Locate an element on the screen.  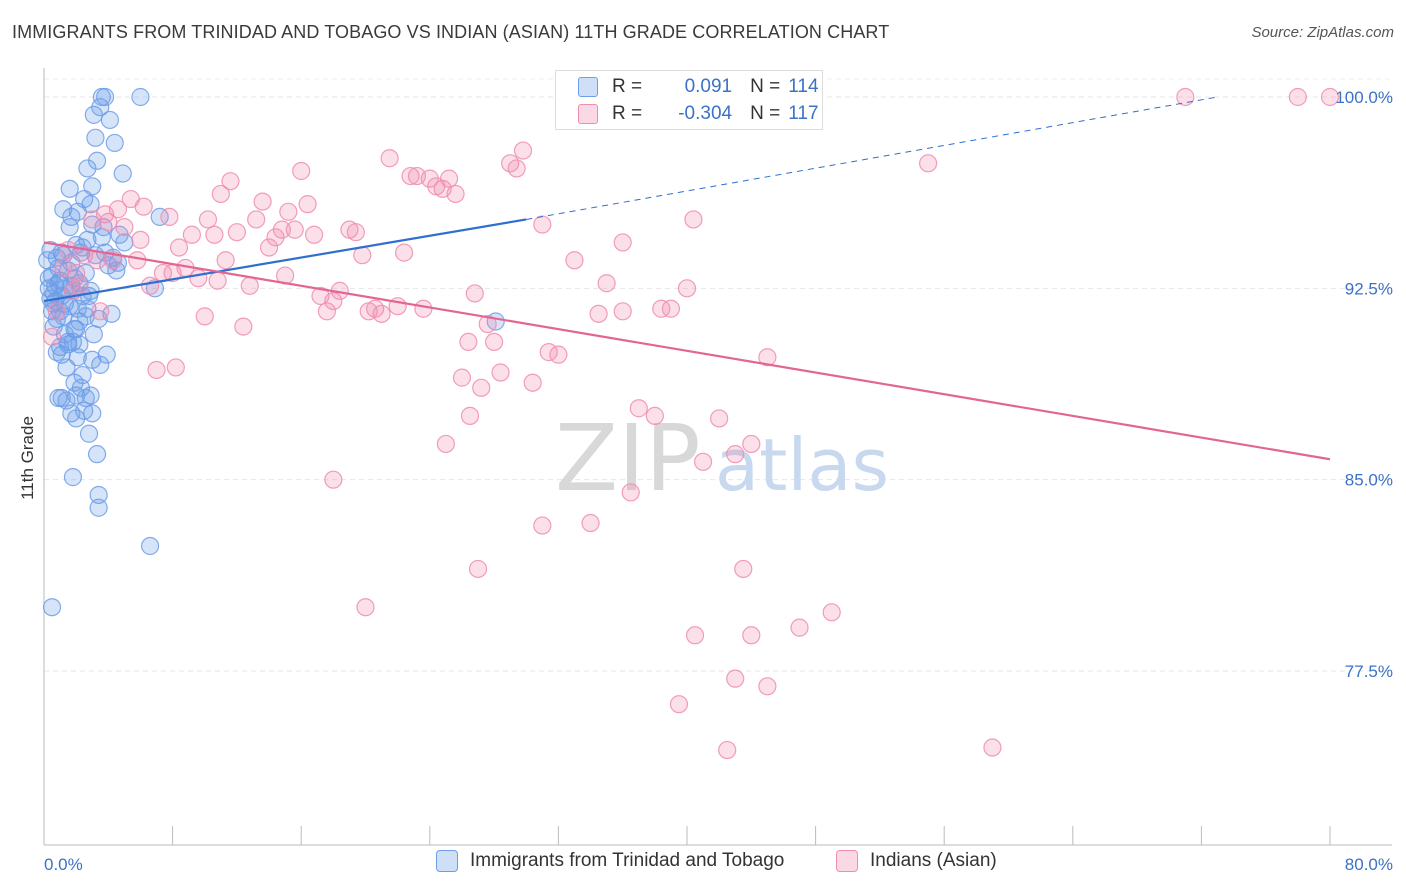
y-tick-label: 77.5% is located at coordinates (1369, 671).